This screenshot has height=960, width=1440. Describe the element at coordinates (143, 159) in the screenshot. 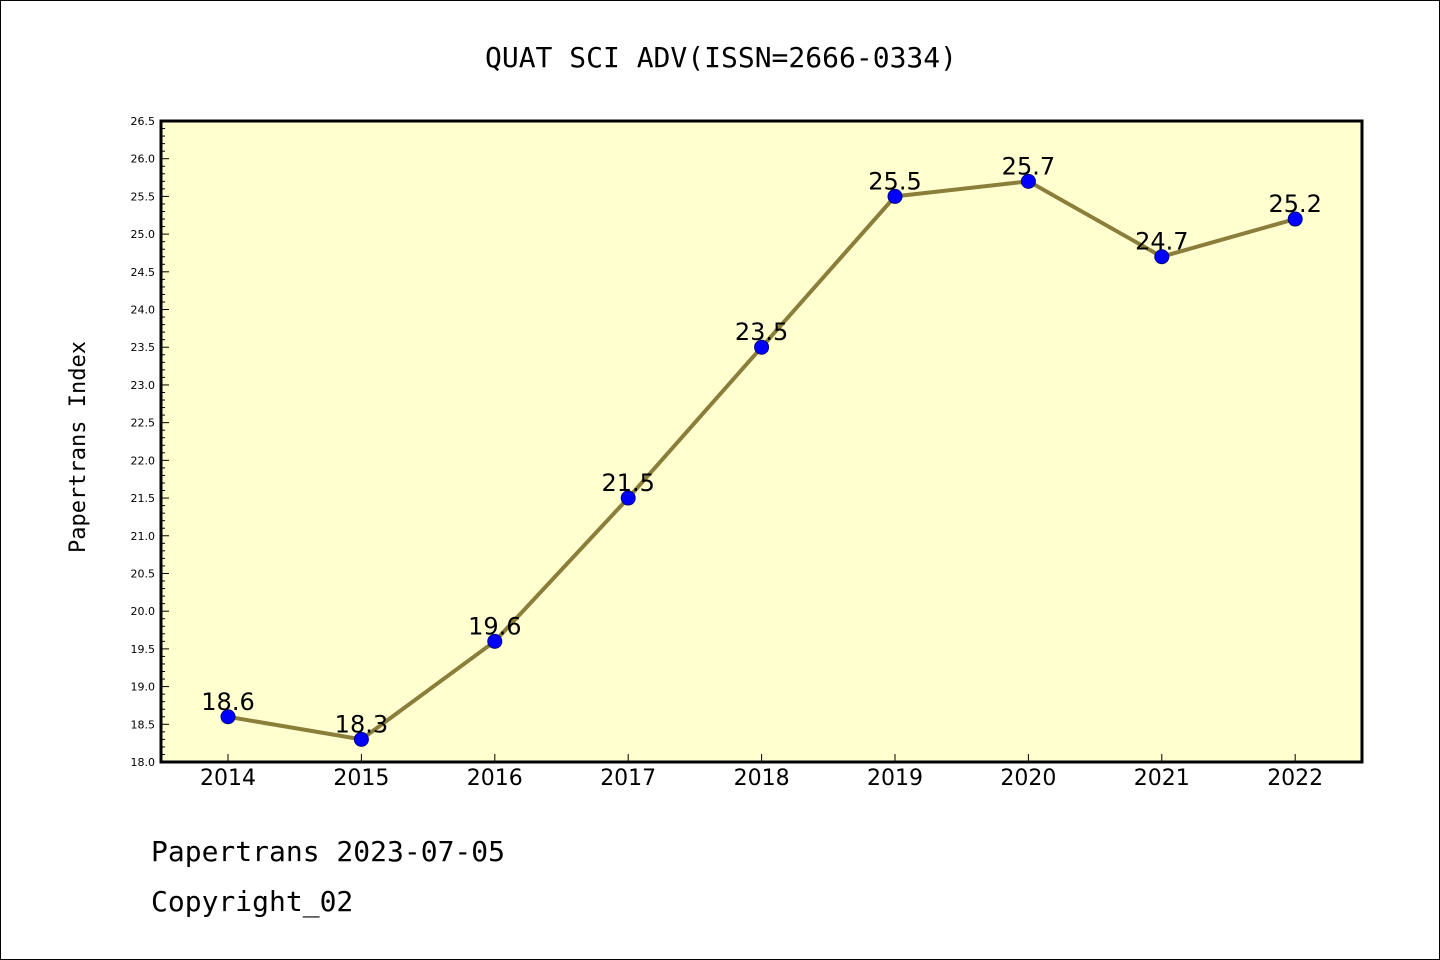

I see `y-tick-label: 26.0` at that location.